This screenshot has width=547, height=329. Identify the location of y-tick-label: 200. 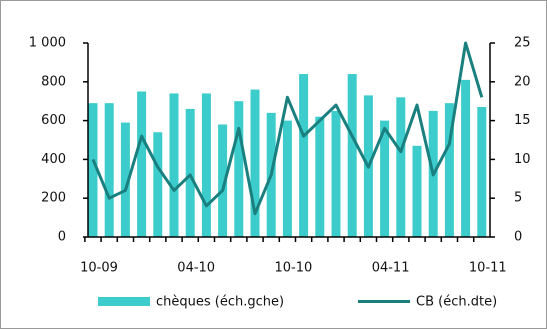
(53, 198).